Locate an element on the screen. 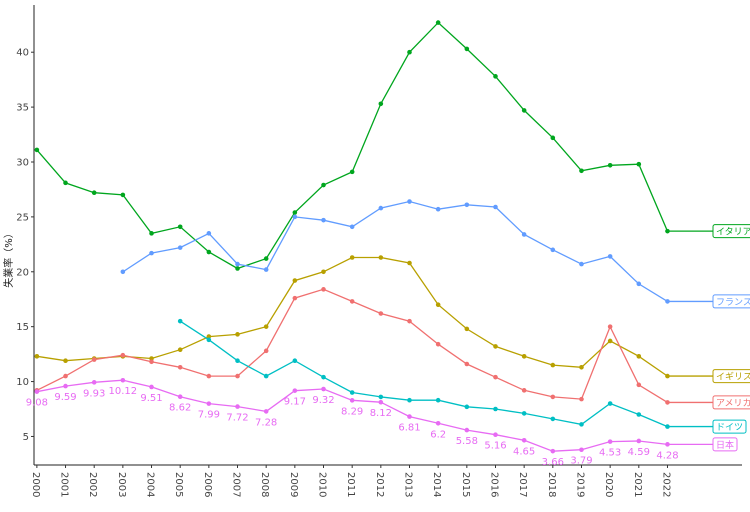 The width and height of the screenshot is (750, 512). data-label: 8.29 is located at coordinates (352, 411).